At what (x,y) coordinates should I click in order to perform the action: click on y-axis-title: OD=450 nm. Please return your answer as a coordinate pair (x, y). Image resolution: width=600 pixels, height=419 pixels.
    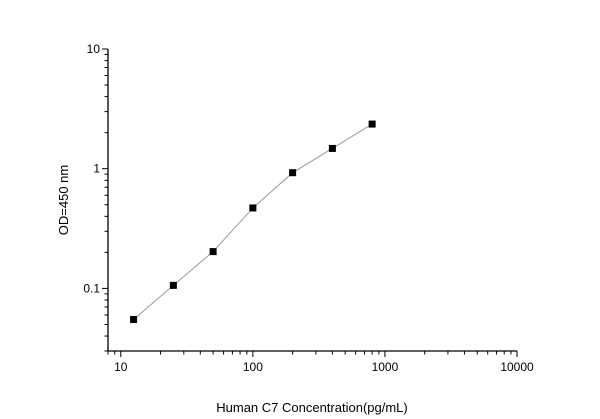
    Looking at the image, I should click on (63, 200).